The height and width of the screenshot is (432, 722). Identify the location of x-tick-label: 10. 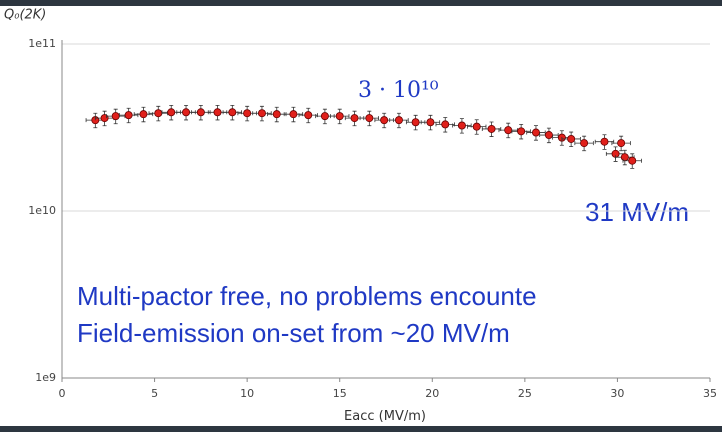
(247, 393).